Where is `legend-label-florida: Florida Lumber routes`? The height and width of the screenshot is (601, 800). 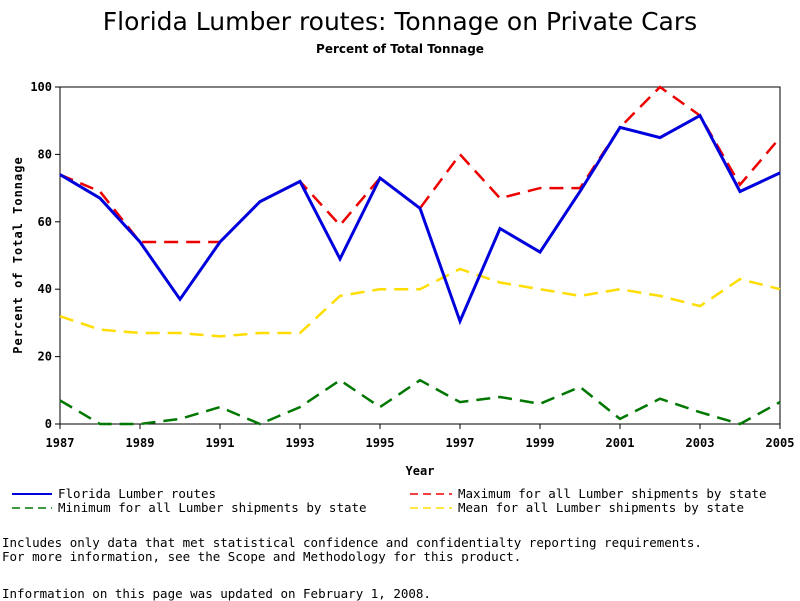 legend-label-florida: Florida Lumber routes is located at coordinates (137, 493).